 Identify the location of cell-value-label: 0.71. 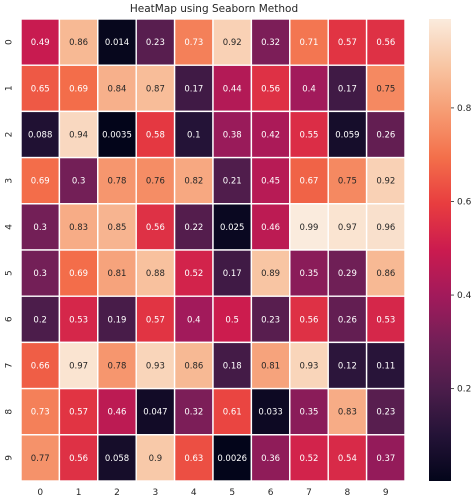
(309, 43).